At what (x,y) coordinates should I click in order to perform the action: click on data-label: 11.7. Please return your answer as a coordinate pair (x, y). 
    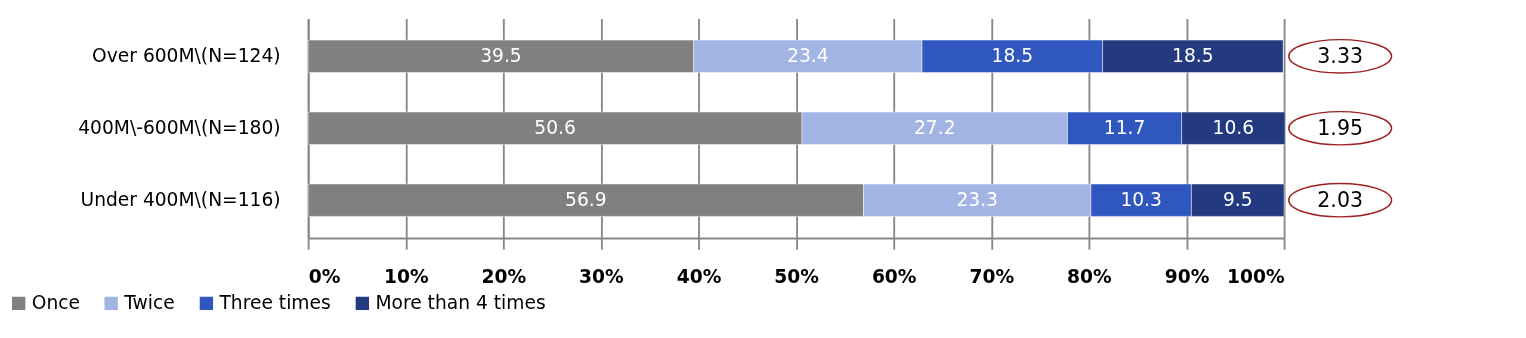
    Looking at the image, I should click on (1124, 127).